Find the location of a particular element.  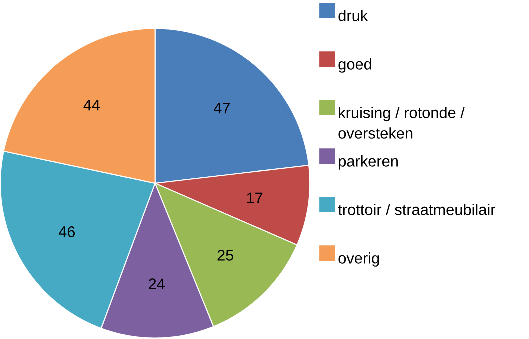

data-label: 25 is located at coordinates (226, 255).